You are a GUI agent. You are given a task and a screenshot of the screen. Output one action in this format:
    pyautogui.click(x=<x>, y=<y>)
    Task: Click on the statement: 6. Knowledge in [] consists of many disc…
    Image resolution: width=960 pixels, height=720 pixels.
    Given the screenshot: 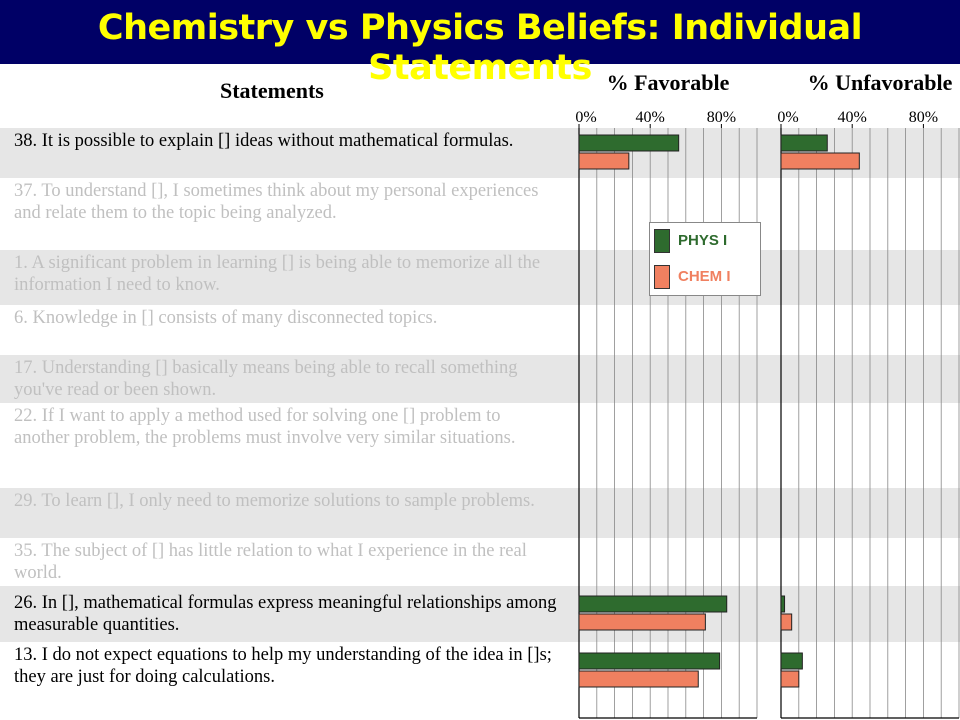 What is the action you would take?
    pyautogui.click(x=226, y=318)
    